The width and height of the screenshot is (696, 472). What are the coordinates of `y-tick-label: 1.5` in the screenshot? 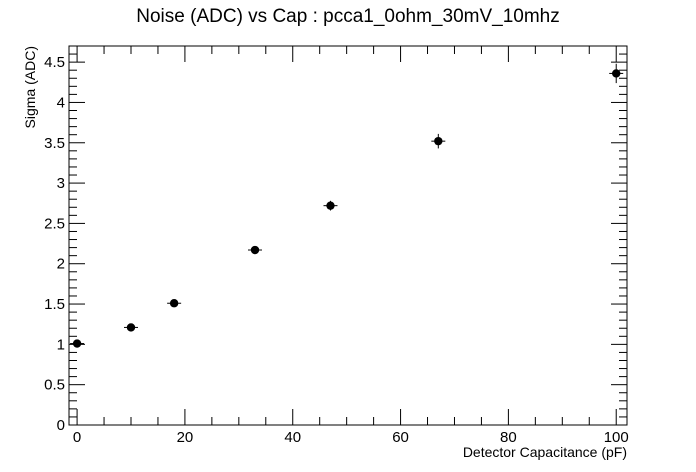 It's located at (54, 304).